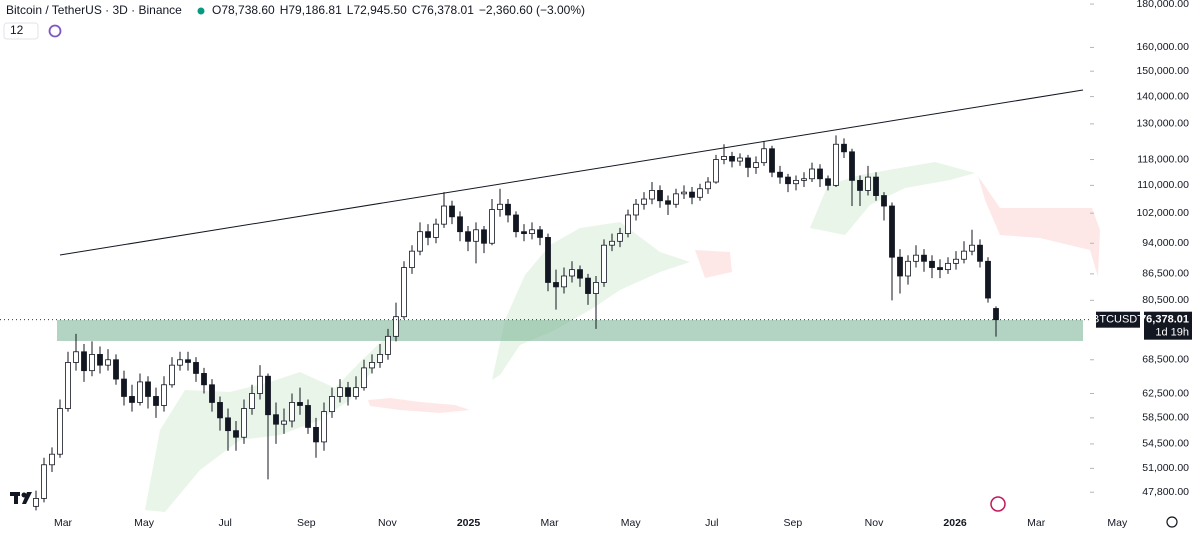  I want to click on x-tick-label: Sep, so click(306, 523).